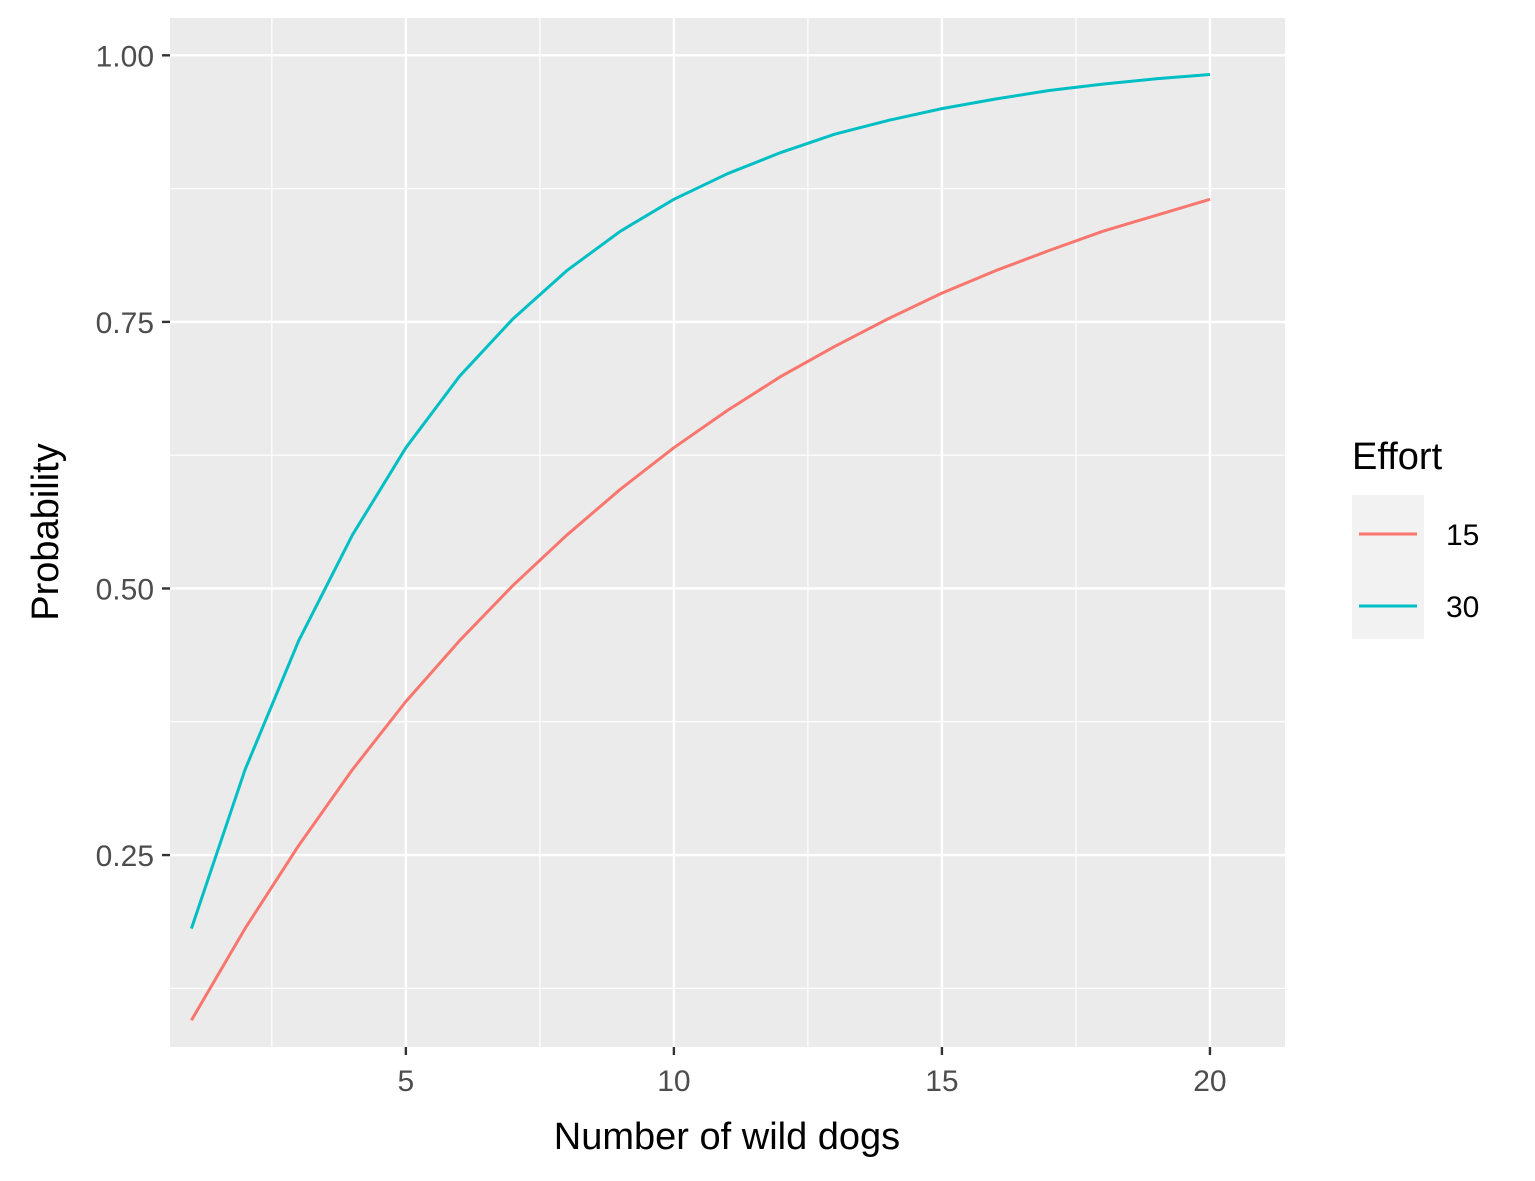  I want to click on y-tick-label: 0.50, so click(125, 589).